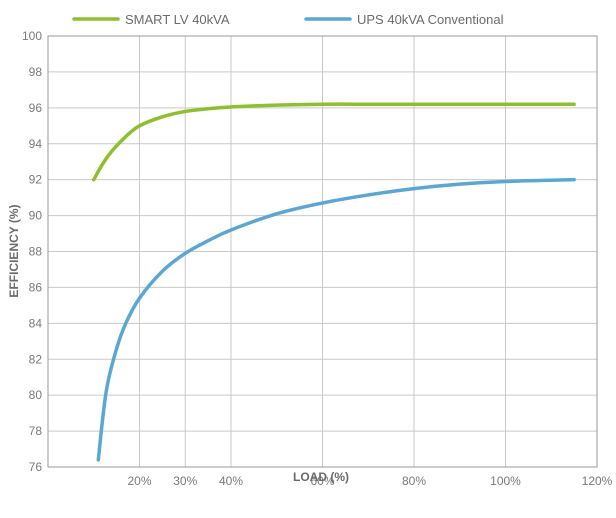 The image size is (616, 518). I want to click on x-tick-label: 80%, so click(414, 481).